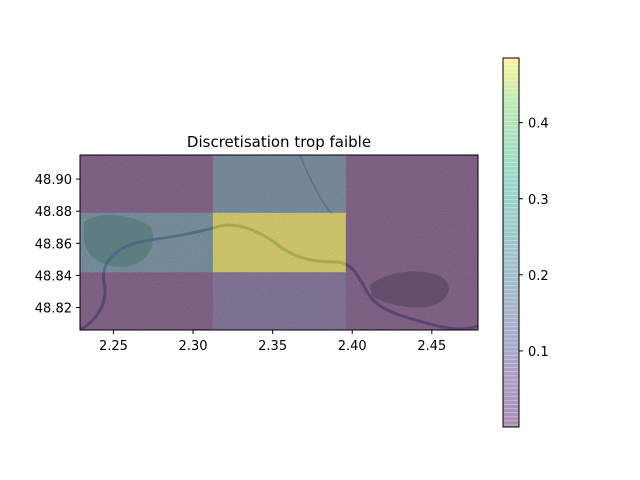 The image size is (640, 480). Describe the element at coordinates (538, 200) in the screenshot. I see `colorbar-tick-label: 0.3` at that location.